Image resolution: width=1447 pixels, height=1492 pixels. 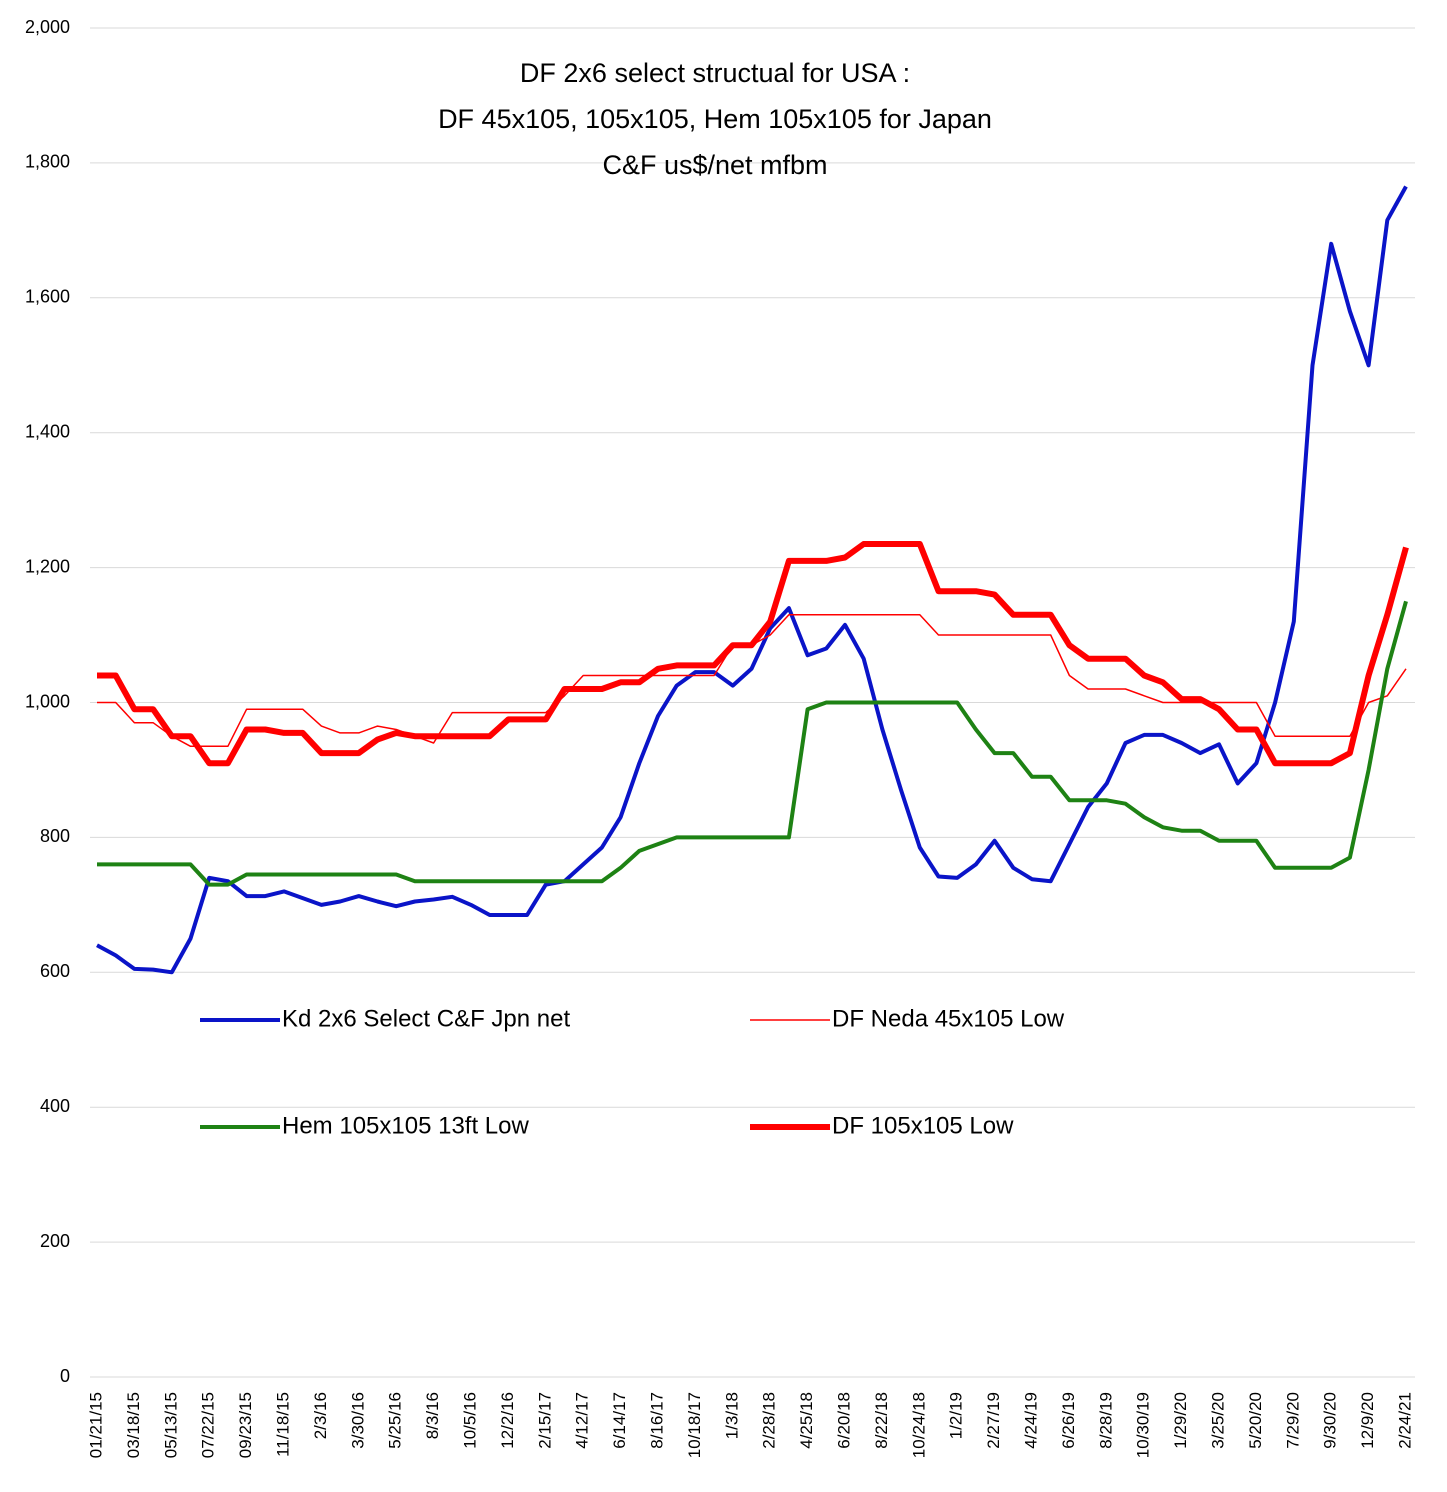 What do you see at coordinates (923, 1125) in the screenshot?
I see `legend-label: DF 105x105 Low` at bounding box center [923, 1125].